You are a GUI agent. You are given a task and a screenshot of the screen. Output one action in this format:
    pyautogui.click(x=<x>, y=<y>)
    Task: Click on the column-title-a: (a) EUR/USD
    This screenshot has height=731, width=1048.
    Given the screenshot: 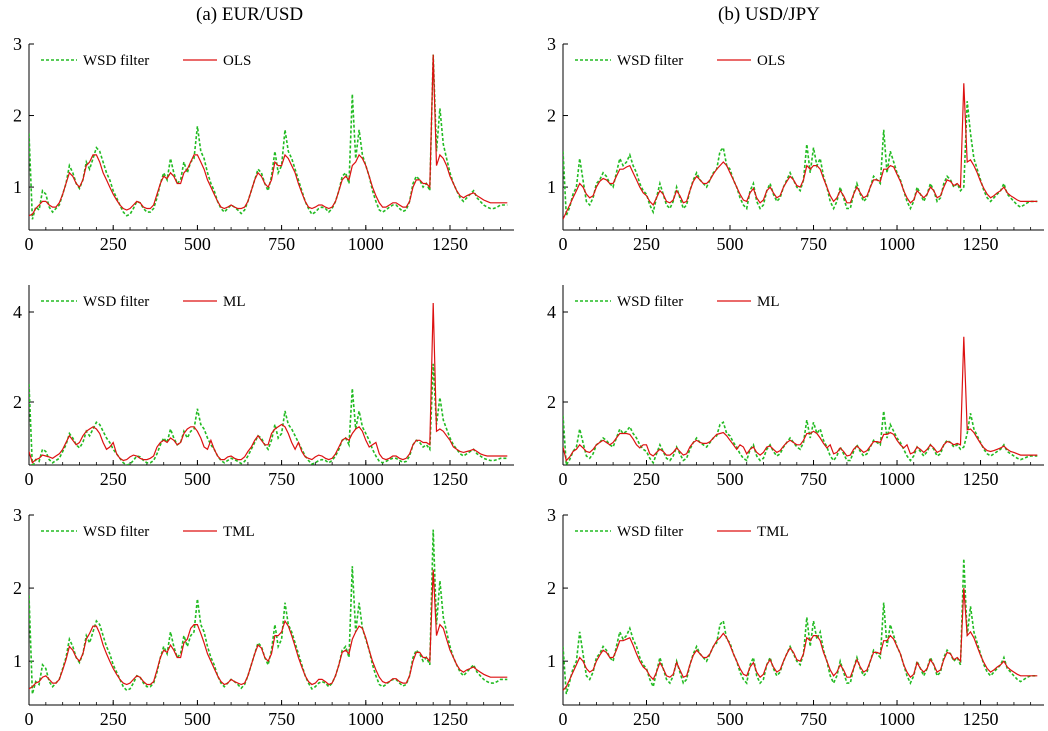 What is the action you would take?
    pyautogui.click(x=250, y=14)
    